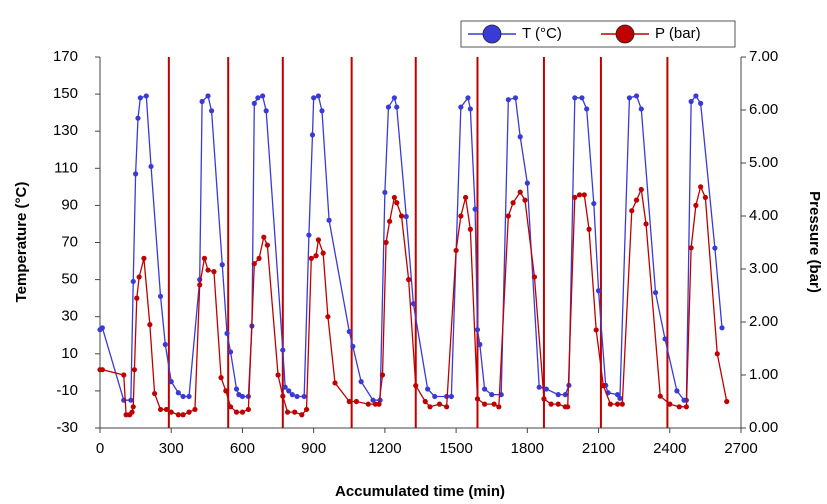  Describe the element at coordinates (67, 390) in the screenshot. I see `y-tick-label: -10` at that location.